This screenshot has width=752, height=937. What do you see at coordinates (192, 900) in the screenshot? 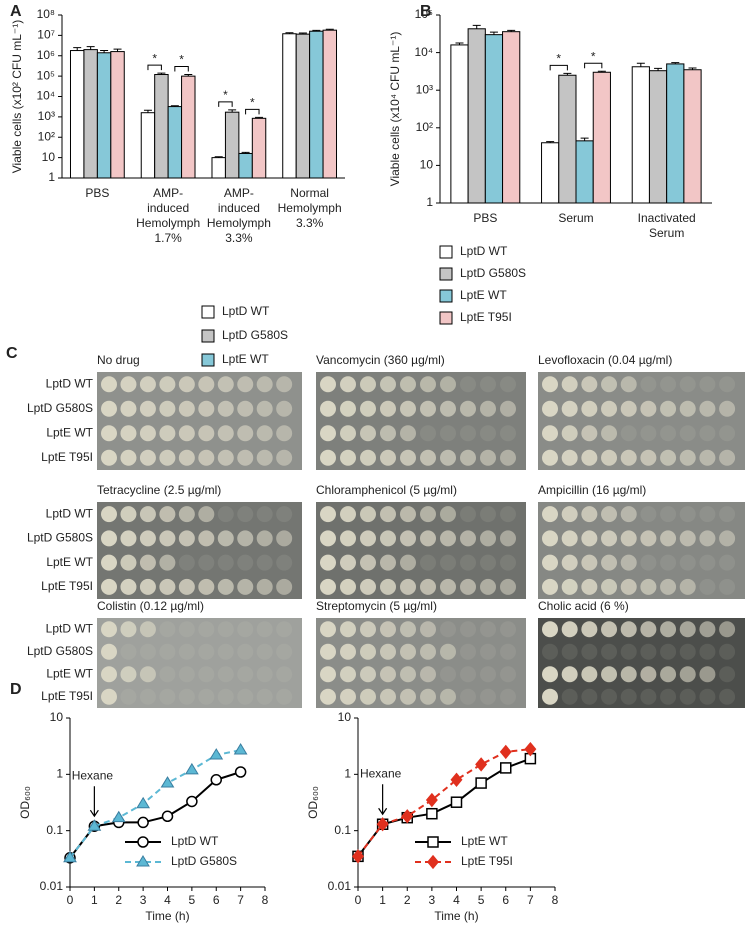
I see `x-tick-label: 5` at bounding box center [192, 900].